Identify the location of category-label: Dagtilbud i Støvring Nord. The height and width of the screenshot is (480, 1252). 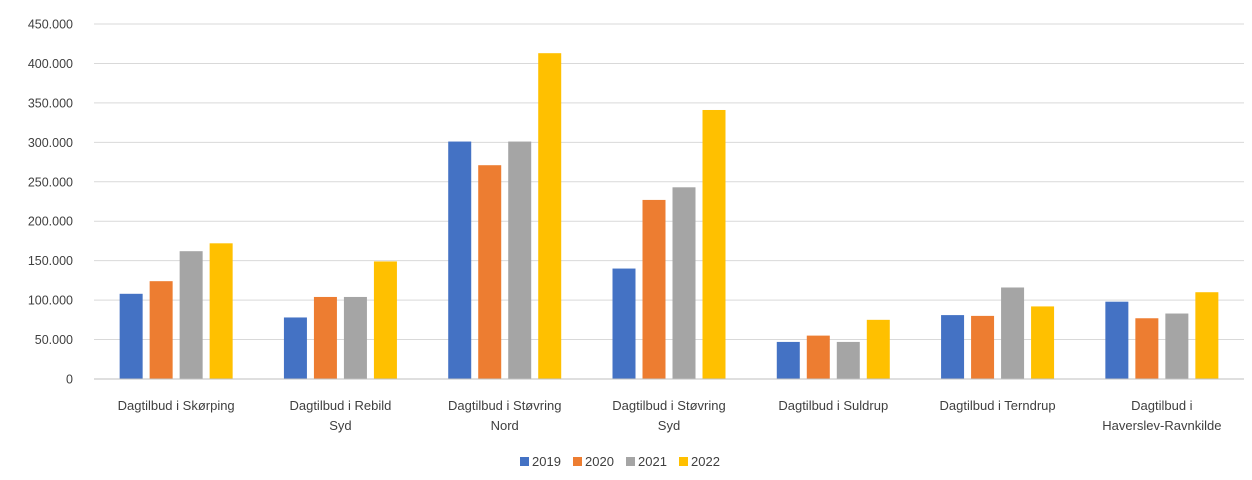
(504, 415).